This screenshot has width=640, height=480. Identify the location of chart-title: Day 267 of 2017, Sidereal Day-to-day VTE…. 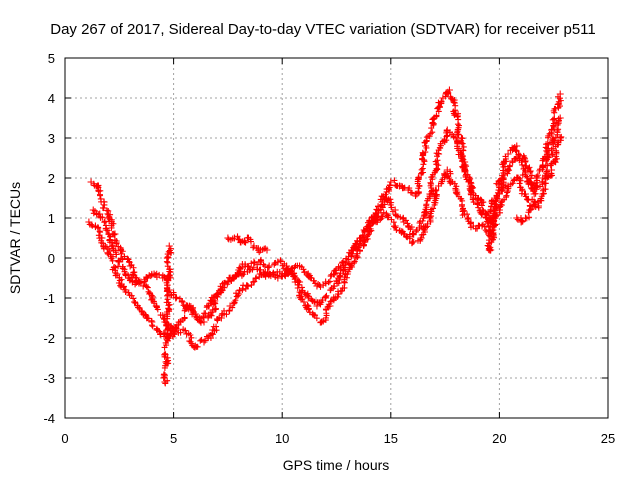
(323, 29).